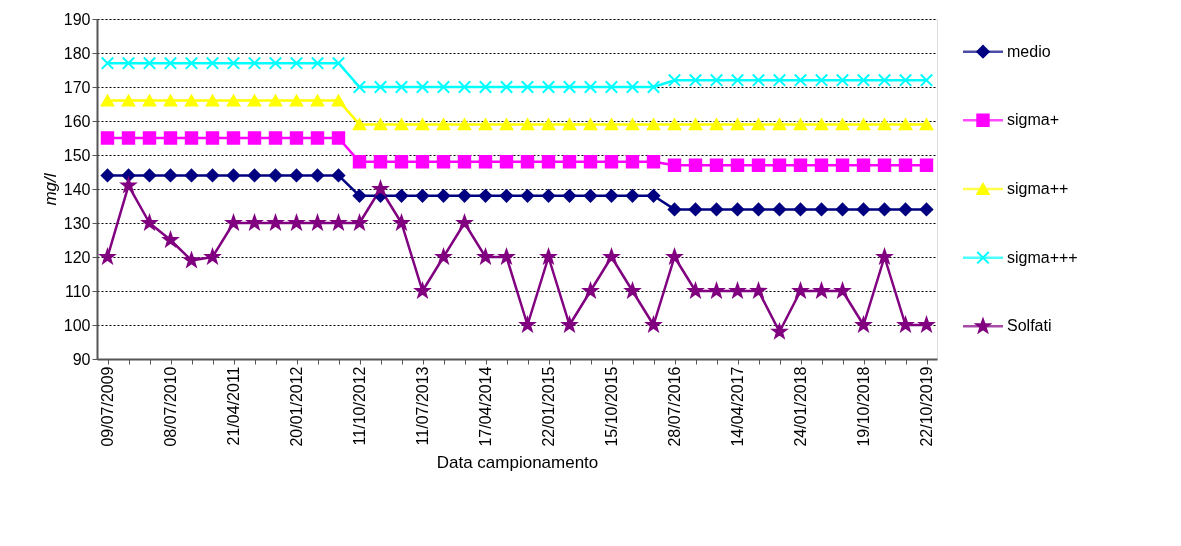 The image size is (1181, 546). What do you see at coordinates (77, 325) in the screenshot?
I see `y-tick-label: 100` at bounding box center [77, 325].